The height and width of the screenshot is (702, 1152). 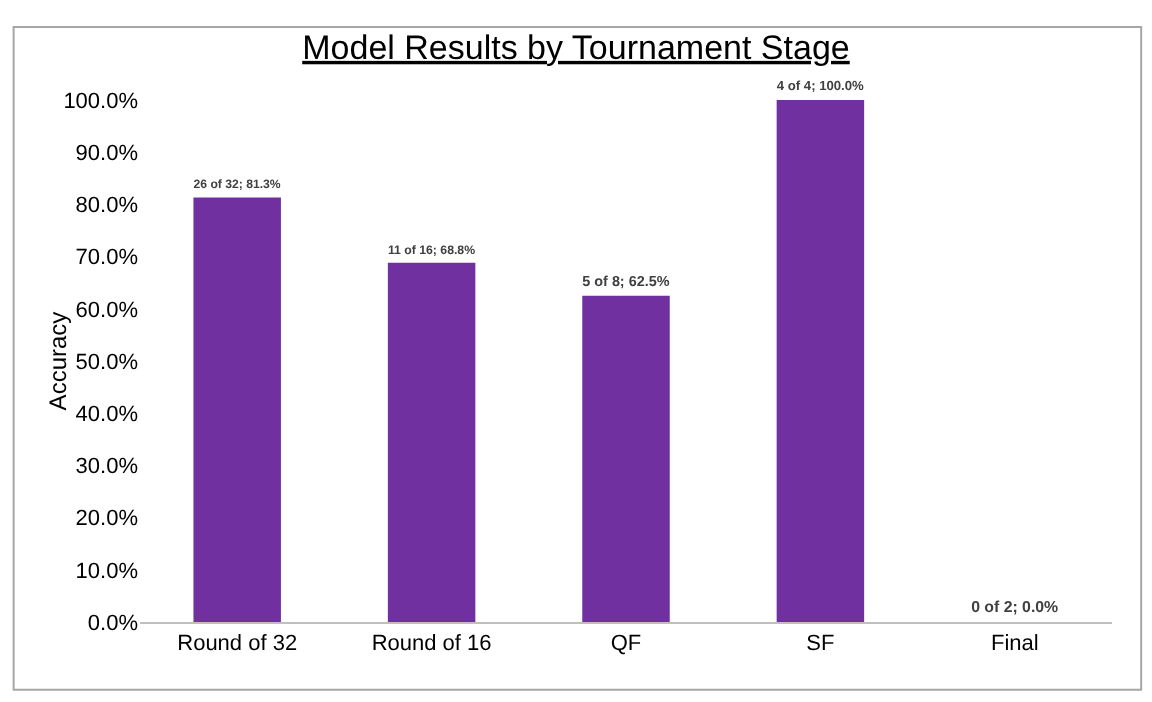 What do you see at coordinates (431, 644) in the screenshot?
I see `x-tick-label: Round of 16` at bounding box center [431, 644].